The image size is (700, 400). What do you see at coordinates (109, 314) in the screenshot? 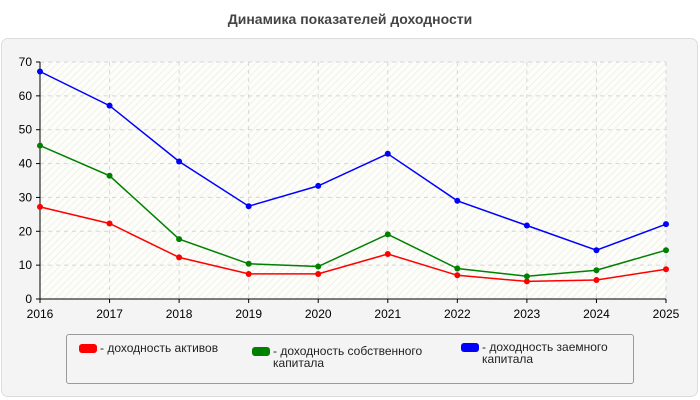
I see `x-tick-label: 2017` at bounding box center [109, 314].